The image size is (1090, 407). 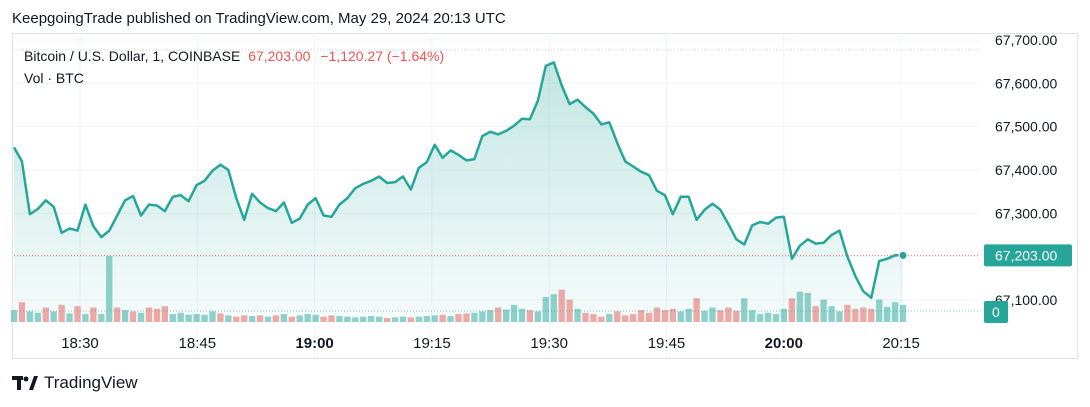 I want to click on tradingview-brand: TradingView, so click(x=75, y=383).